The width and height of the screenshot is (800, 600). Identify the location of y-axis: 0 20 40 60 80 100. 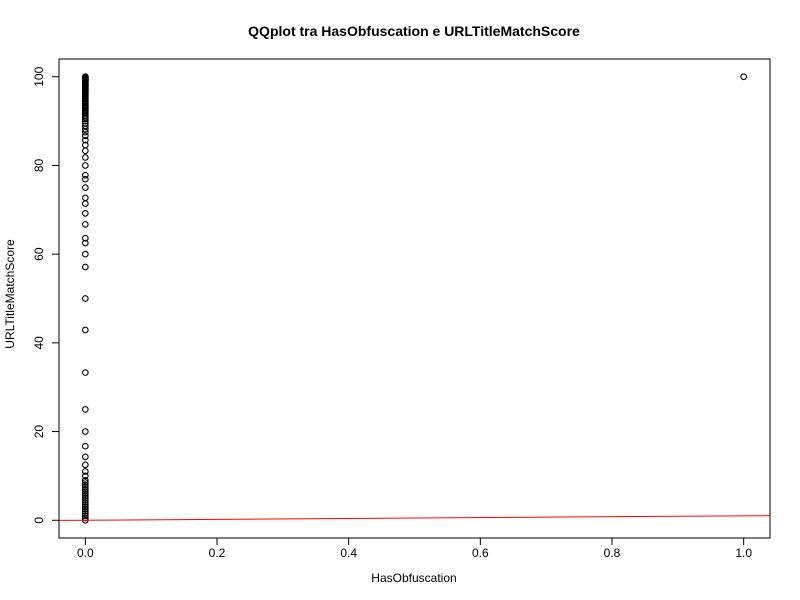
(46, 295).